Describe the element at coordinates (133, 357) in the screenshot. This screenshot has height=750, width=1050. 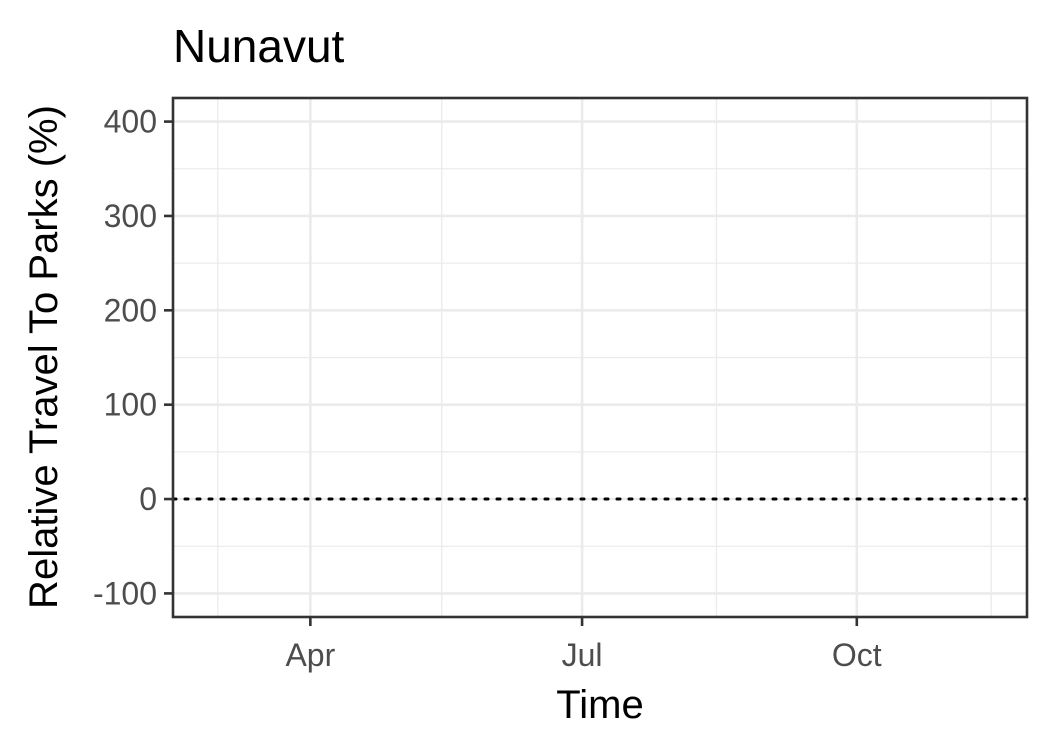
I see `y-axis: -100 0 100 200 300 400` at that location.